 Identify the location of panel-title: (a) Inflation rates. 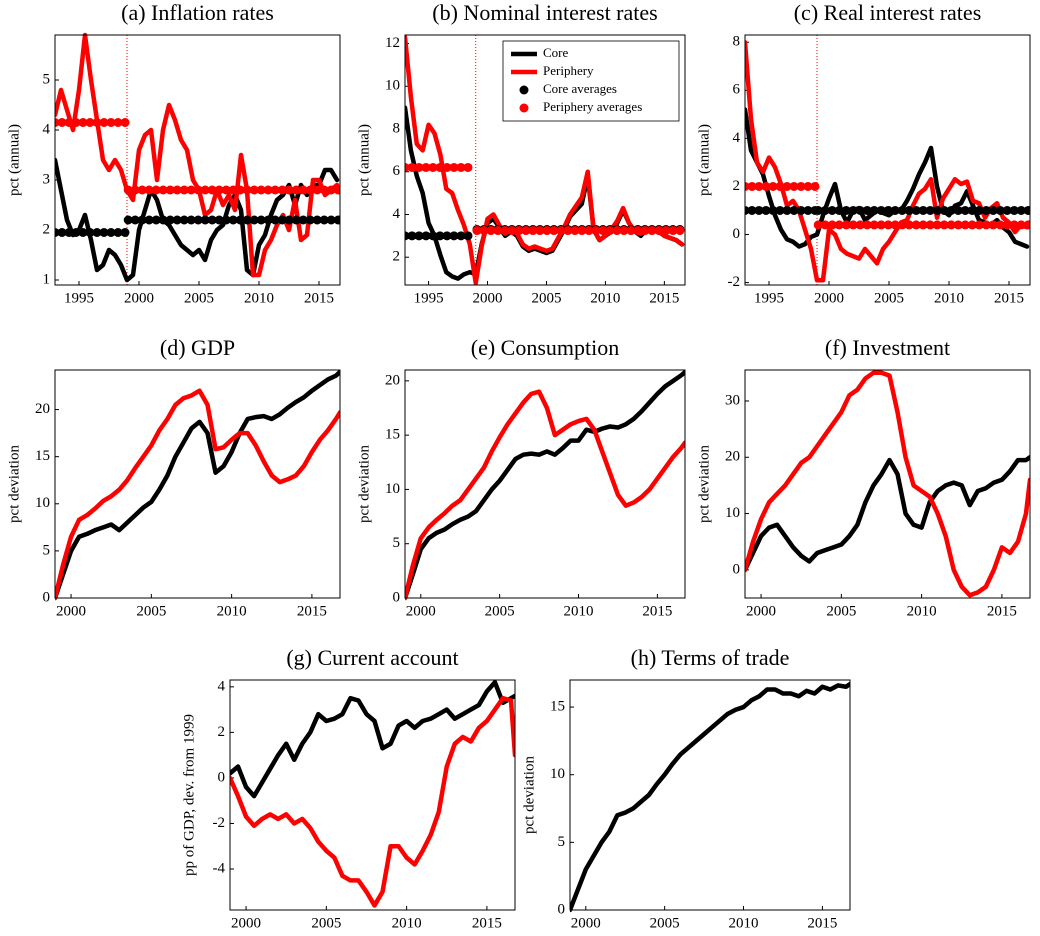
(197, 12).